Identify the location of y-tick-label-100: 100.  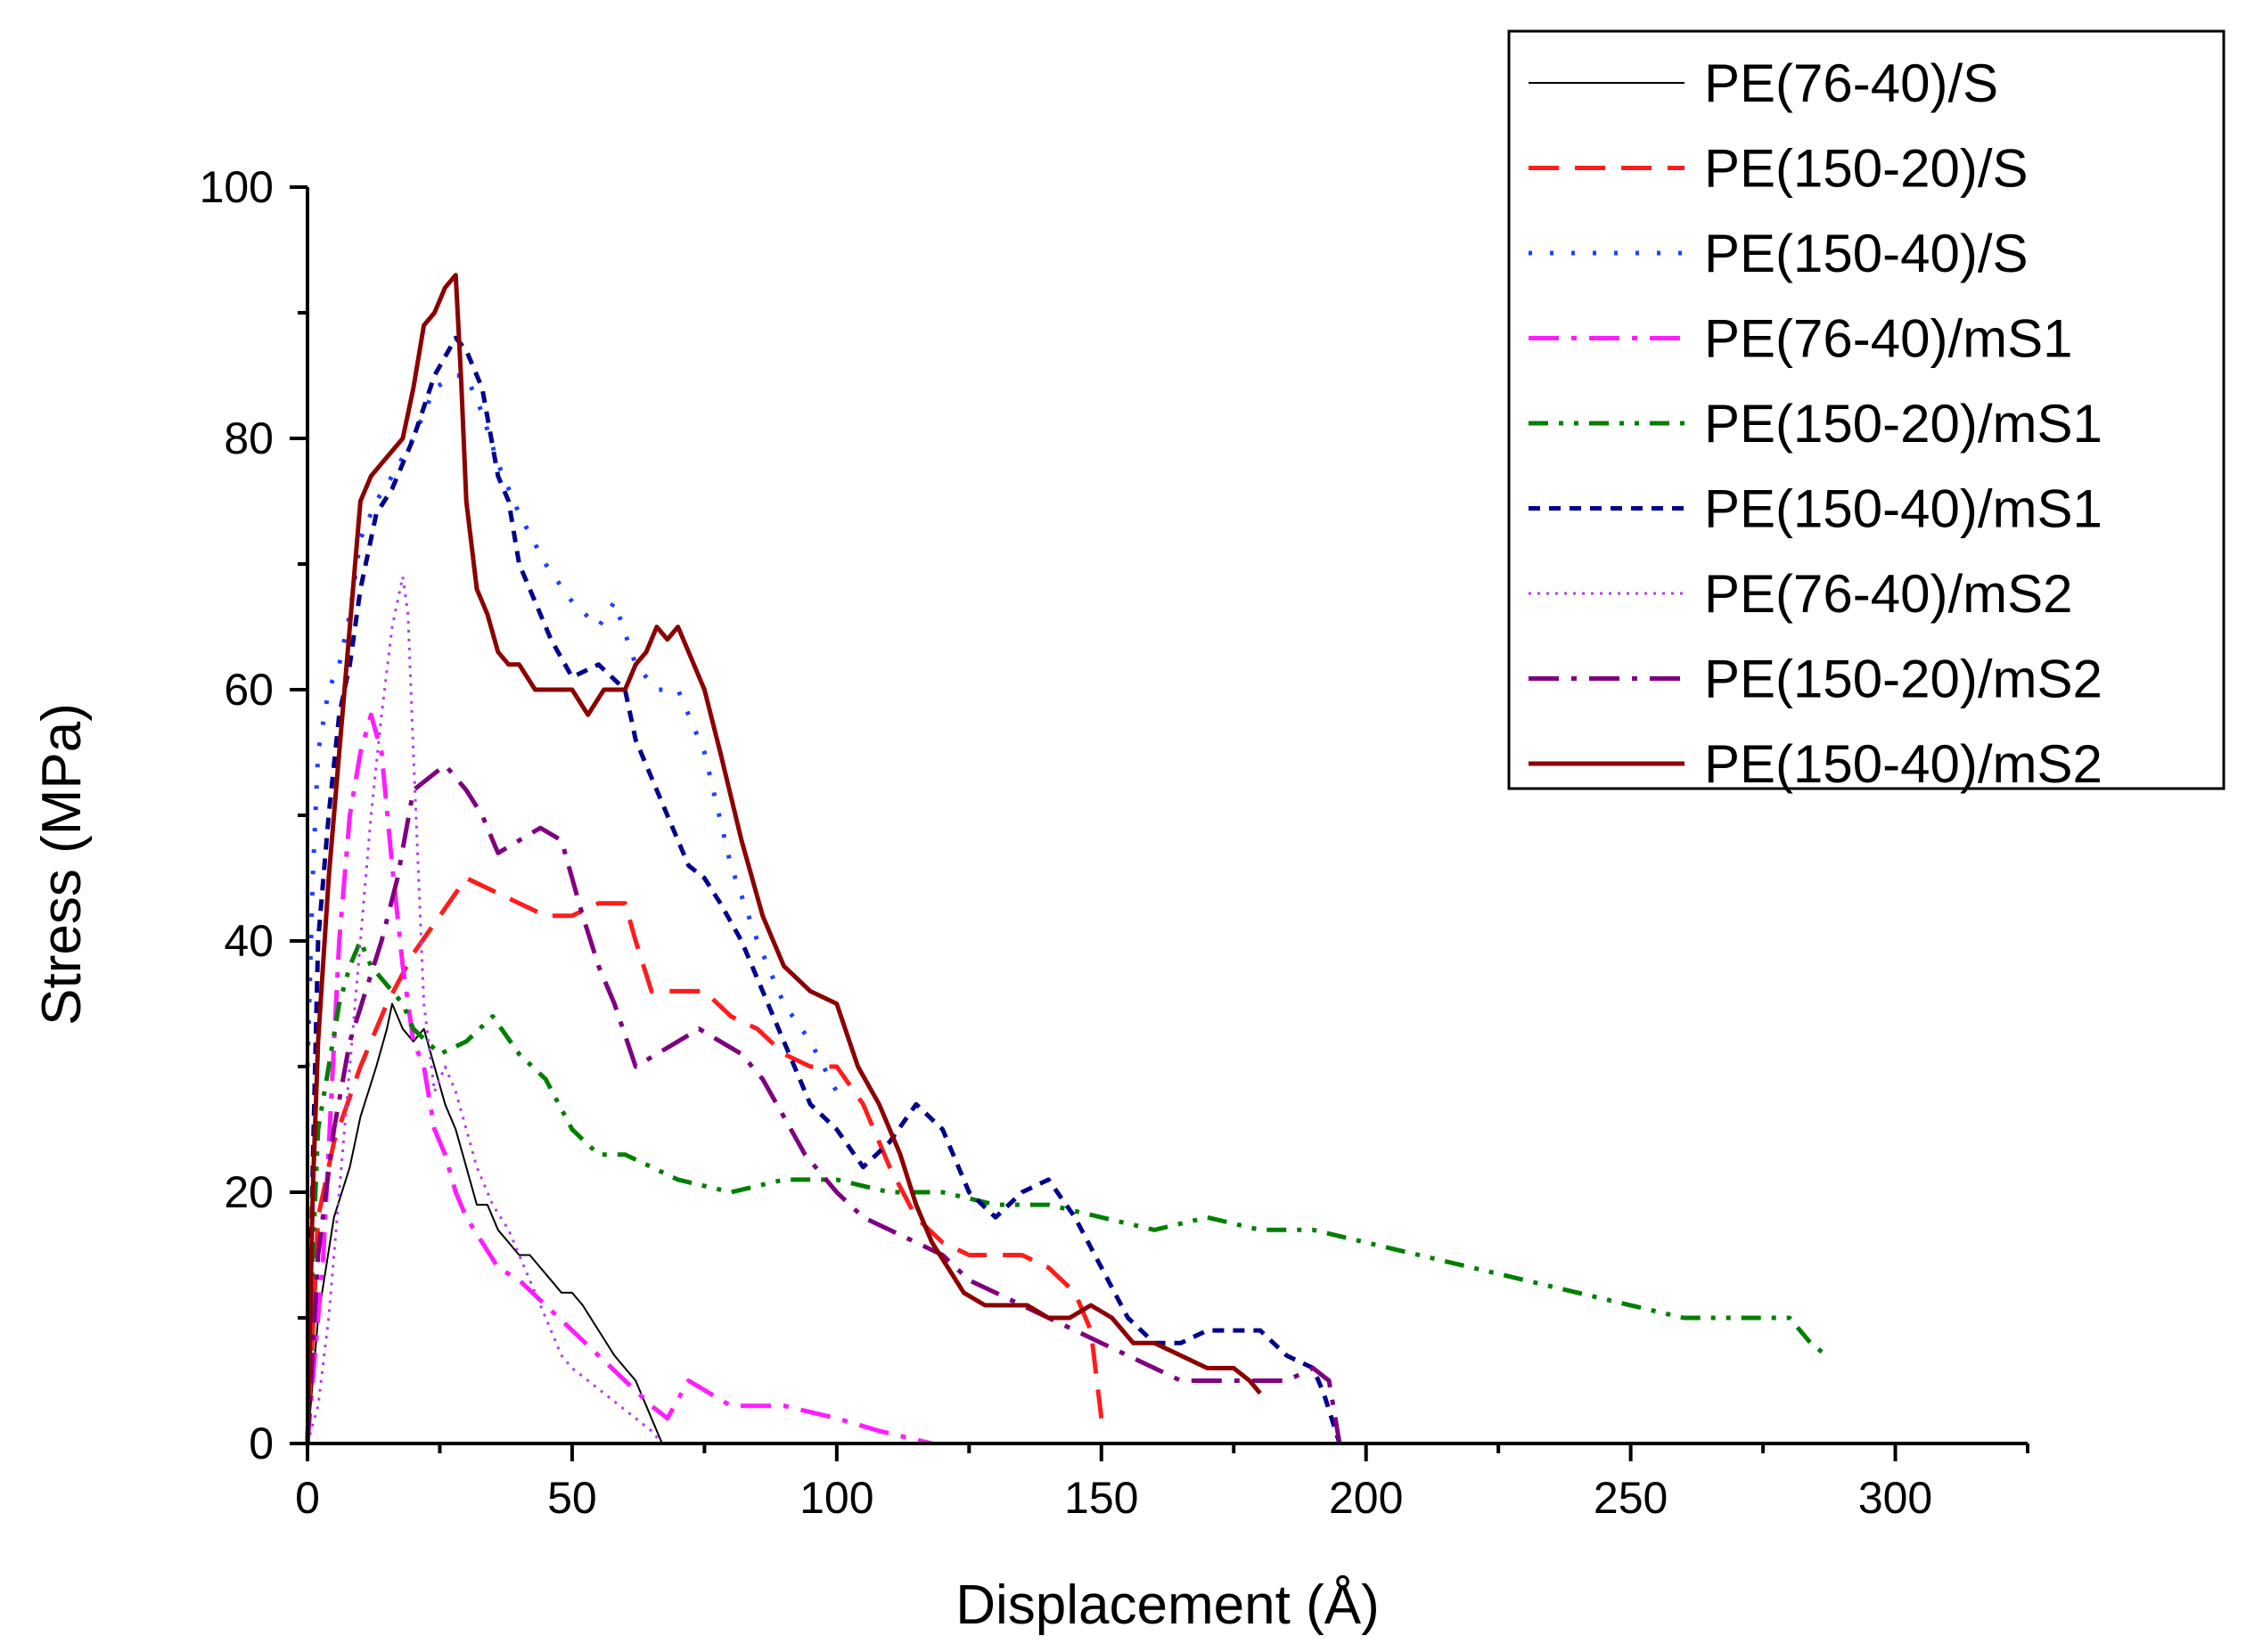
(237, 187).